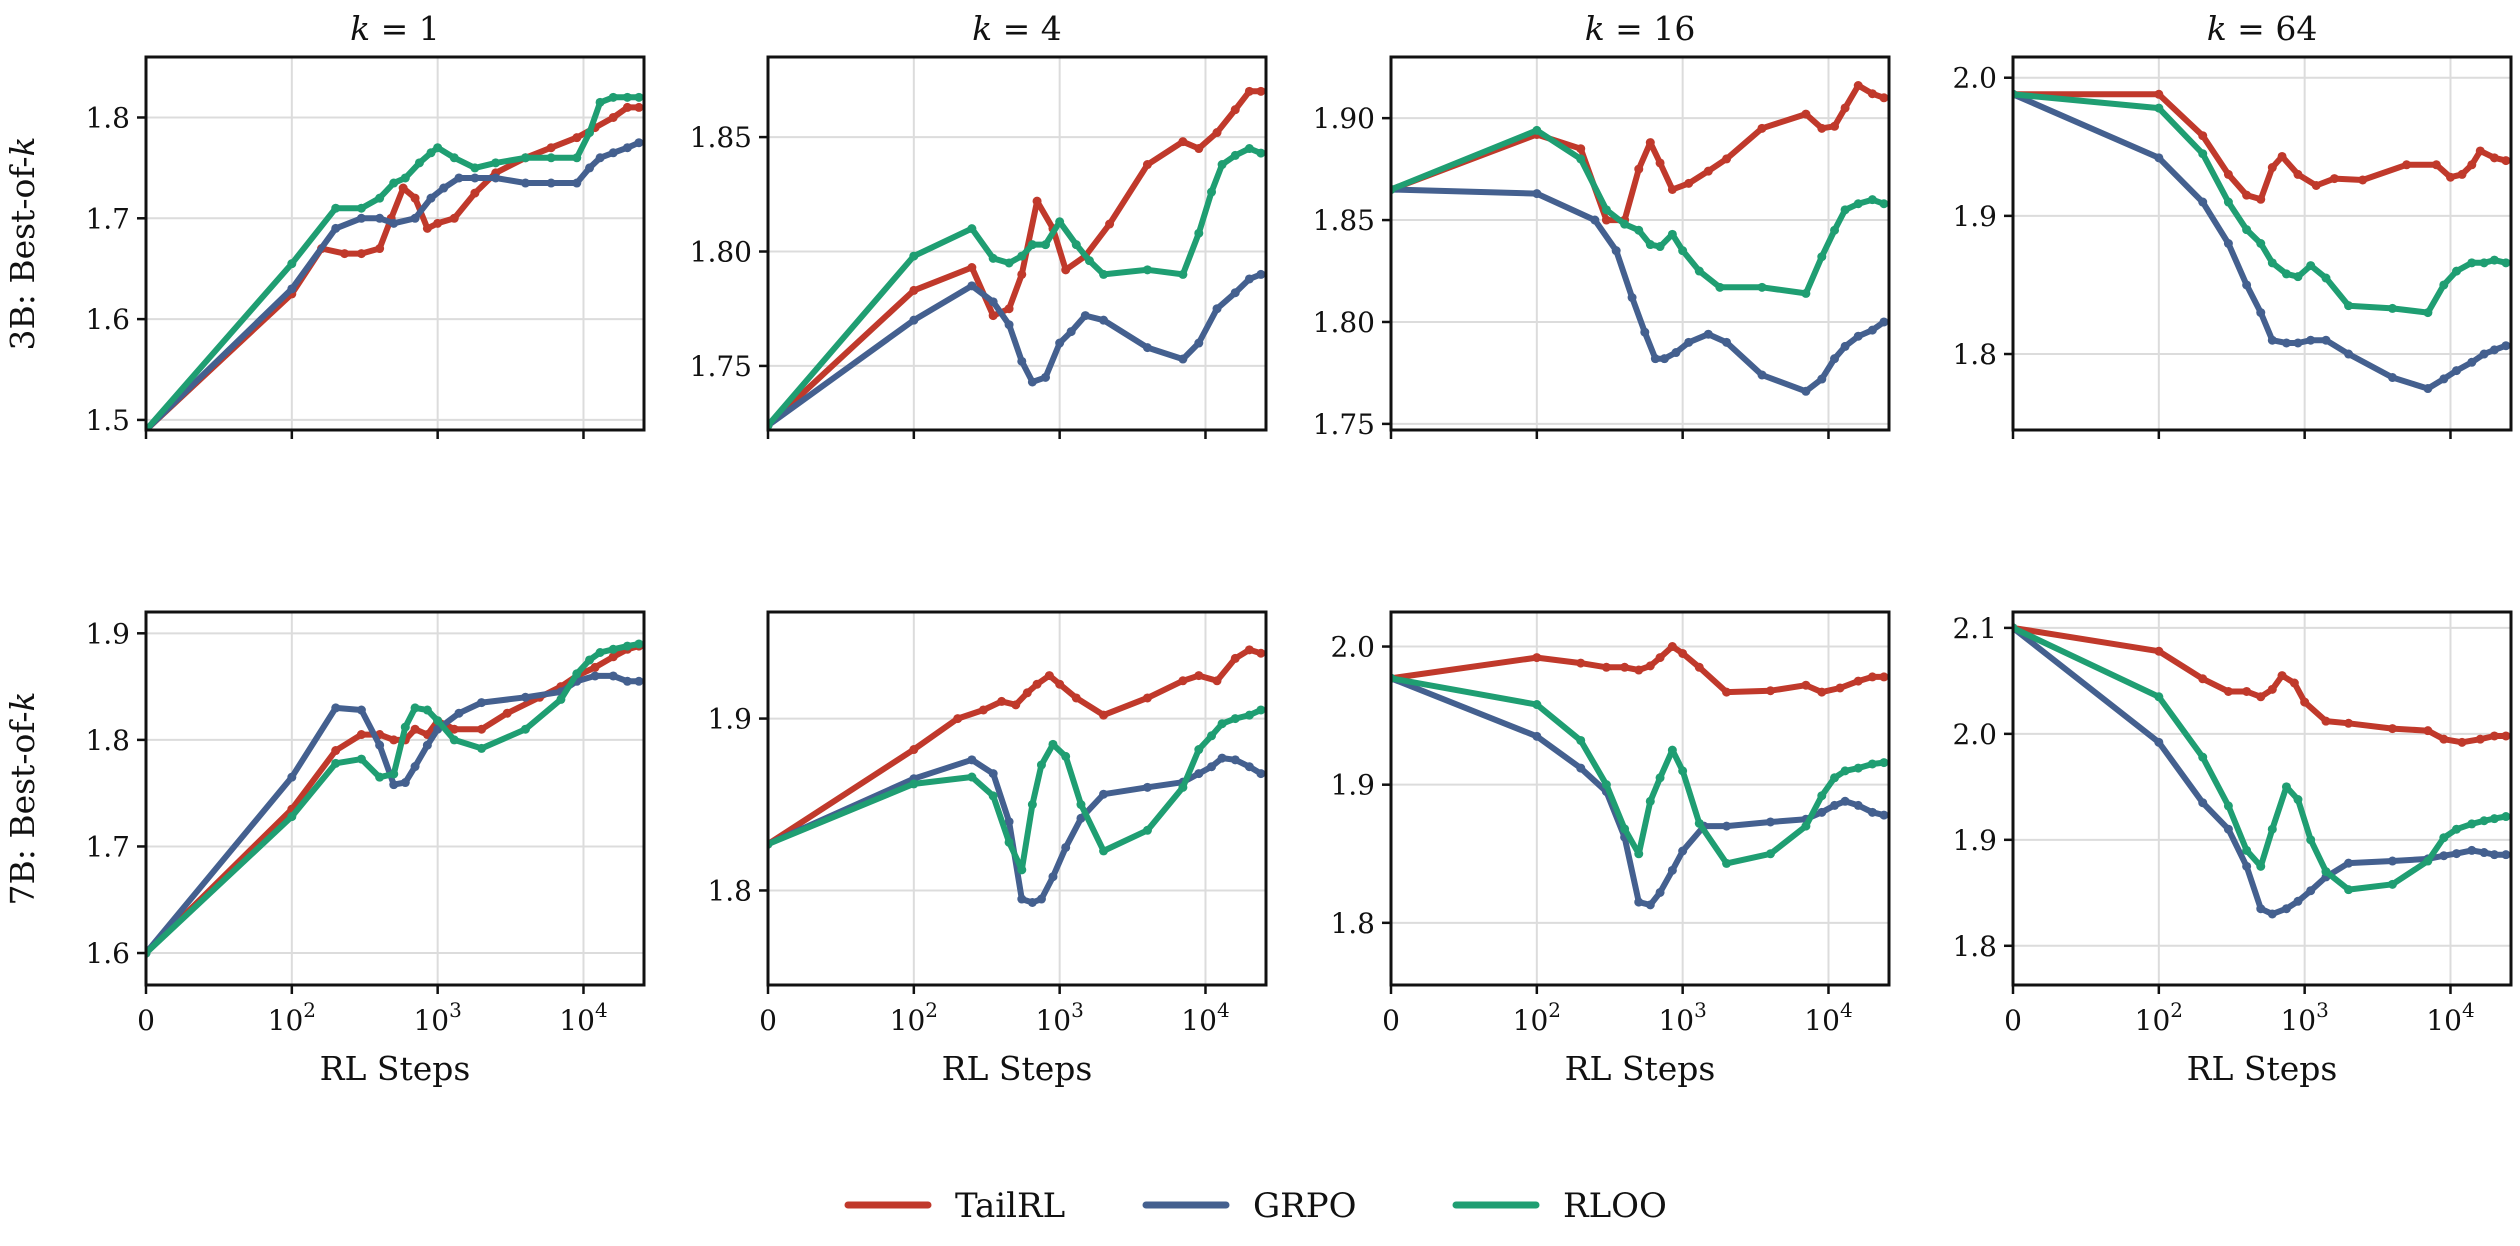  What do you see at coordinates (2261, 147) in the screenshot?
I see `series-line-tailrl` at bounding box center [2261, 147].